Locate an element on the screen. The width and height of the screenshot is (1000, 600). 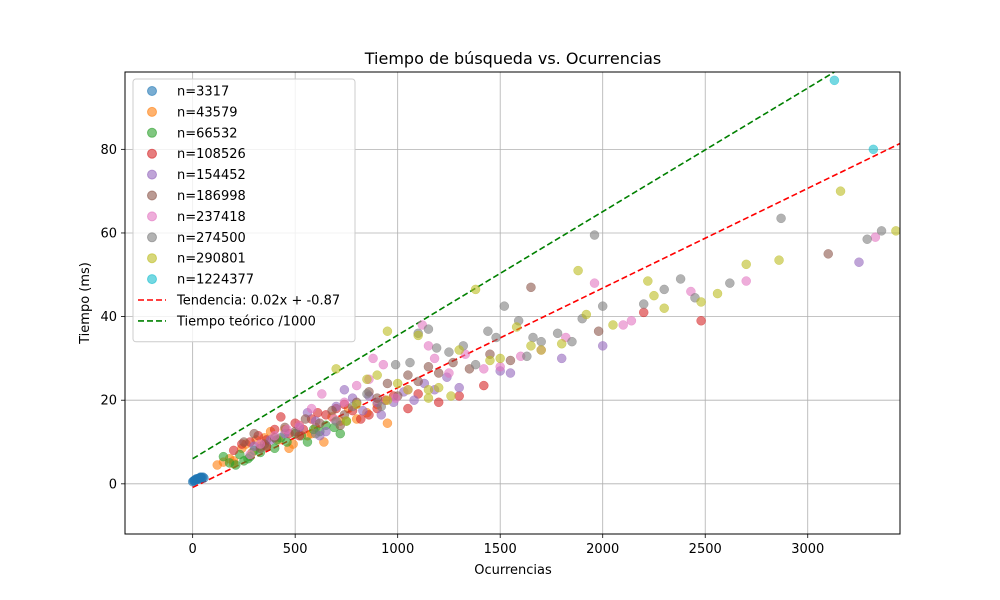
y-axis-label: Tiempo (ms) is located at coordinates (85, 303).